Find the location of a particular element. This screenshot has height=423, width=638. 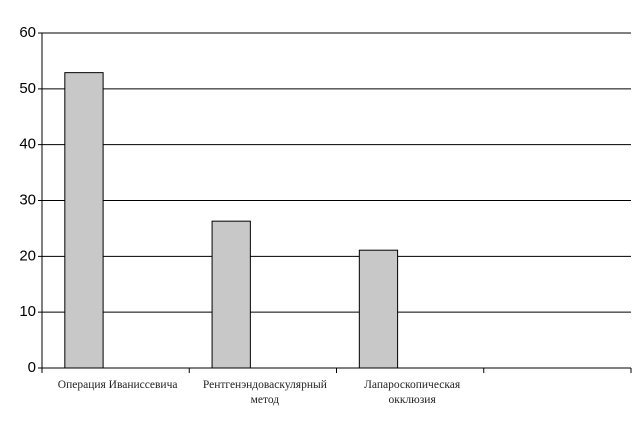

y-tick-label: 50 is located at coordinates (27, 88).